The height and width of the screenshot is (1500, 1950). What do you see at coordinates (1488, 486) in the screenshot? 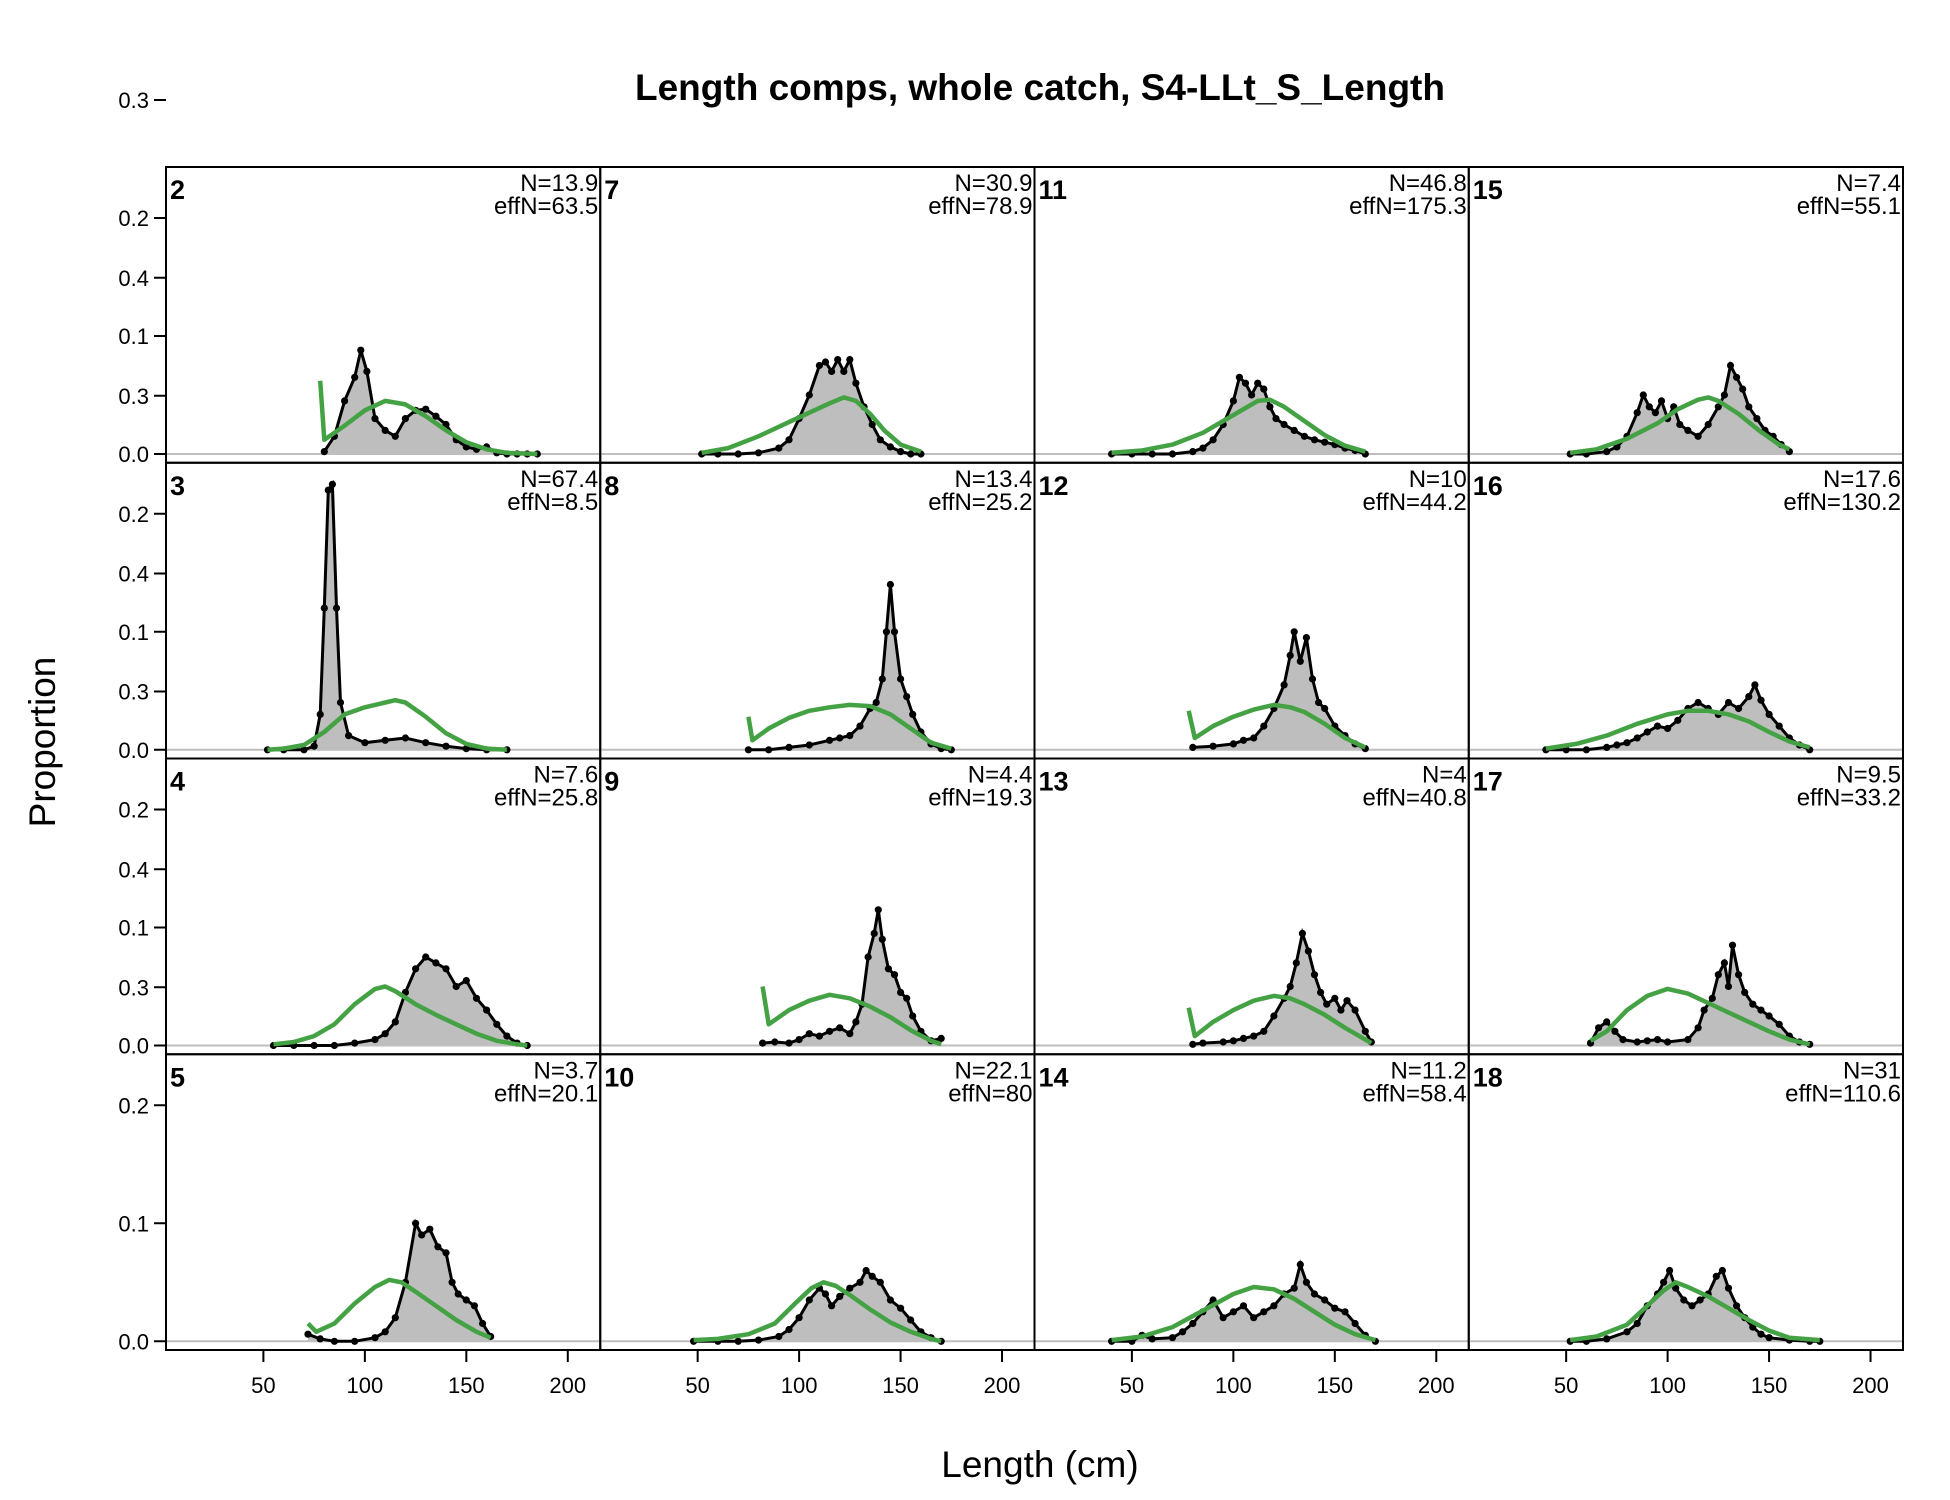
I see `panel-label: 16` at bounding box center [1488, 486].